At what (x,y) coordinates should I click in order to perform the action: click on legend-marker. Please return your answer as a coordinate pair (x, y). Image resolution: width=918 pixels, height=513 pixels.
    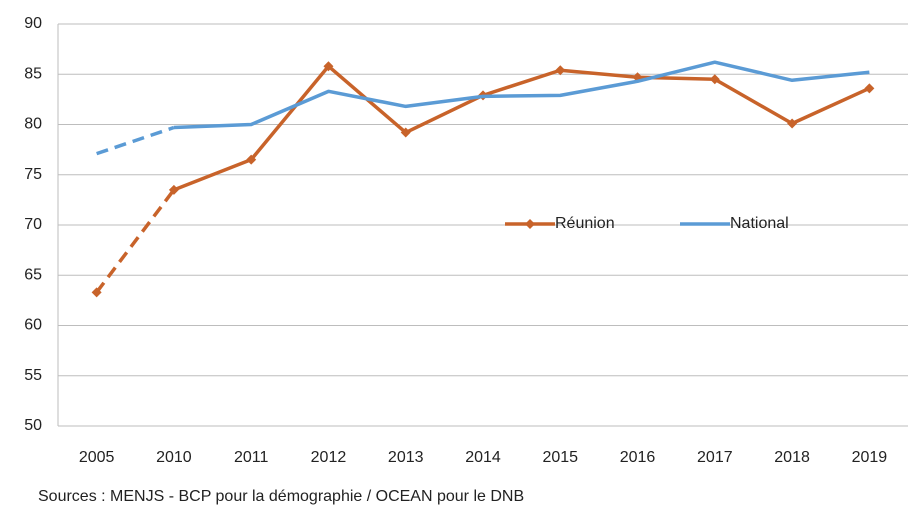
    Looking at the image, I should click on (530, 224).